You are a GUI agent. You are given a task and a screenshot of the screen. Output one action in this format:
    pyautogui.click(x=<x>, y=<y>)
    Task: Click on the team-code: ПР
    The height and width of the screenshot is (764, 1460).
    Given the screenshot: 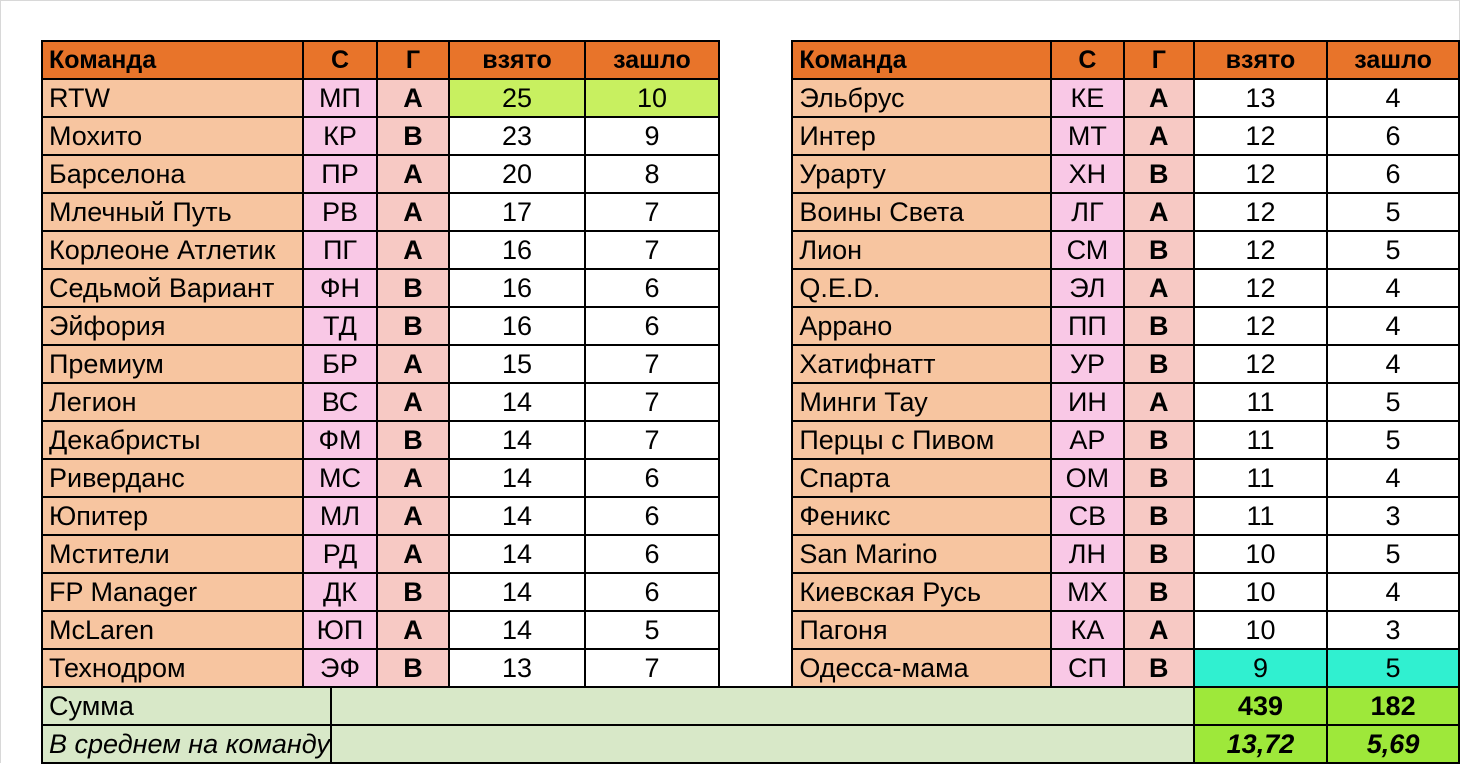 What is the action you would take?
    pyautogui.click(x=340, y=174)
    